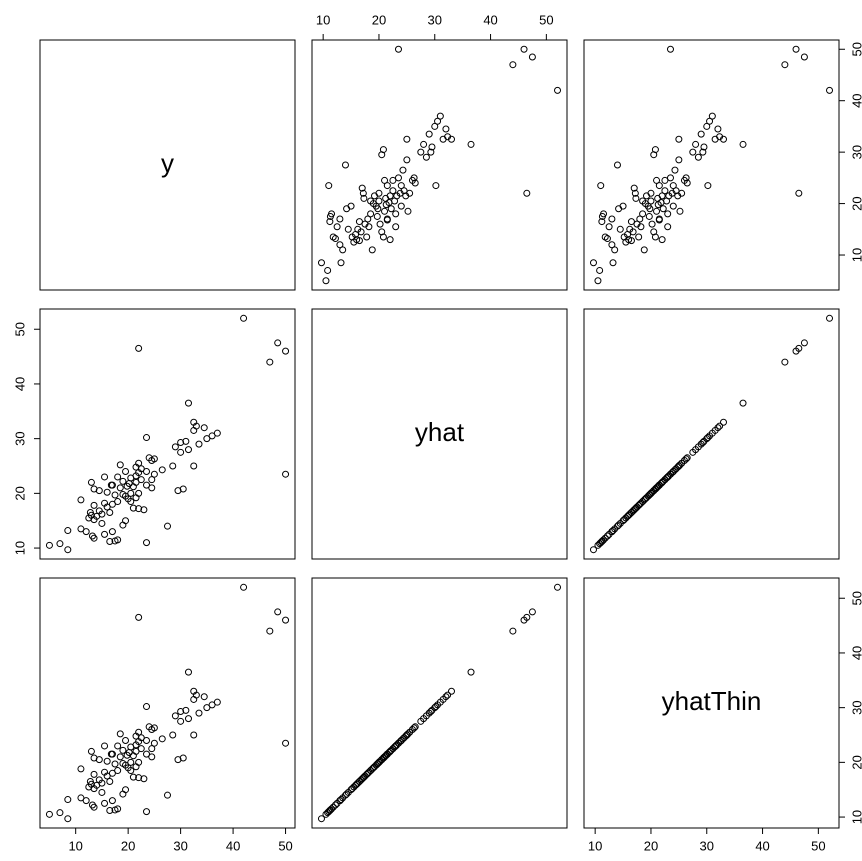 Image resolution: width=862 pixels, height=861 pixels. I want to click on y-tick-label: 30, so click(19, 438).